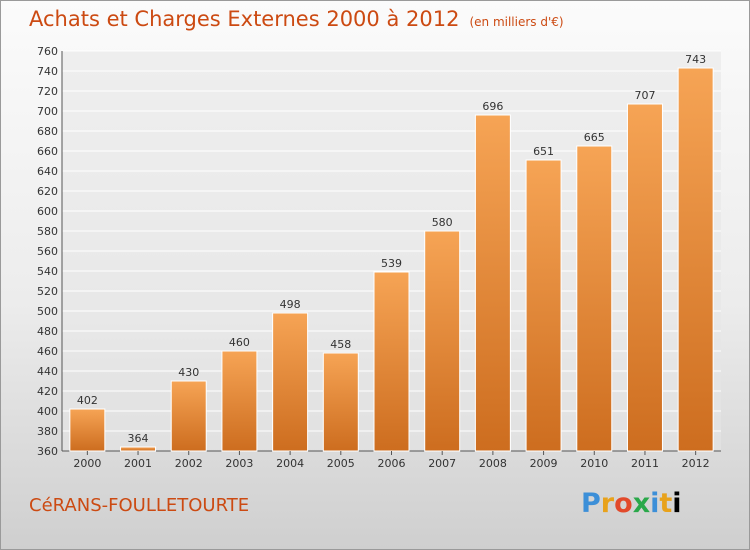 The image size is (750, 550). What do you see at coordinates (138, 463) in the screenshot?
I see `x-tick-label: 2001` at bounding box center [138, 463].